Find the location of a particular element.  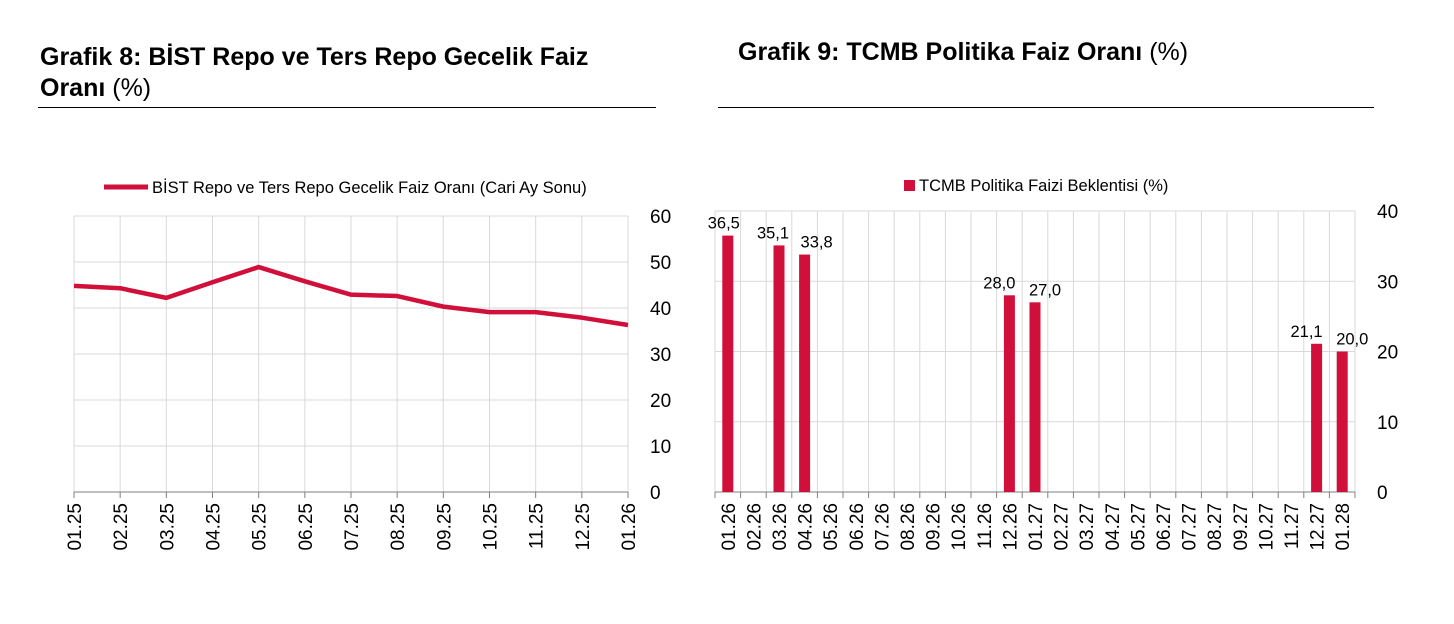

bar-x-tick-label: 10.26 is located at coordinates (959, 527).